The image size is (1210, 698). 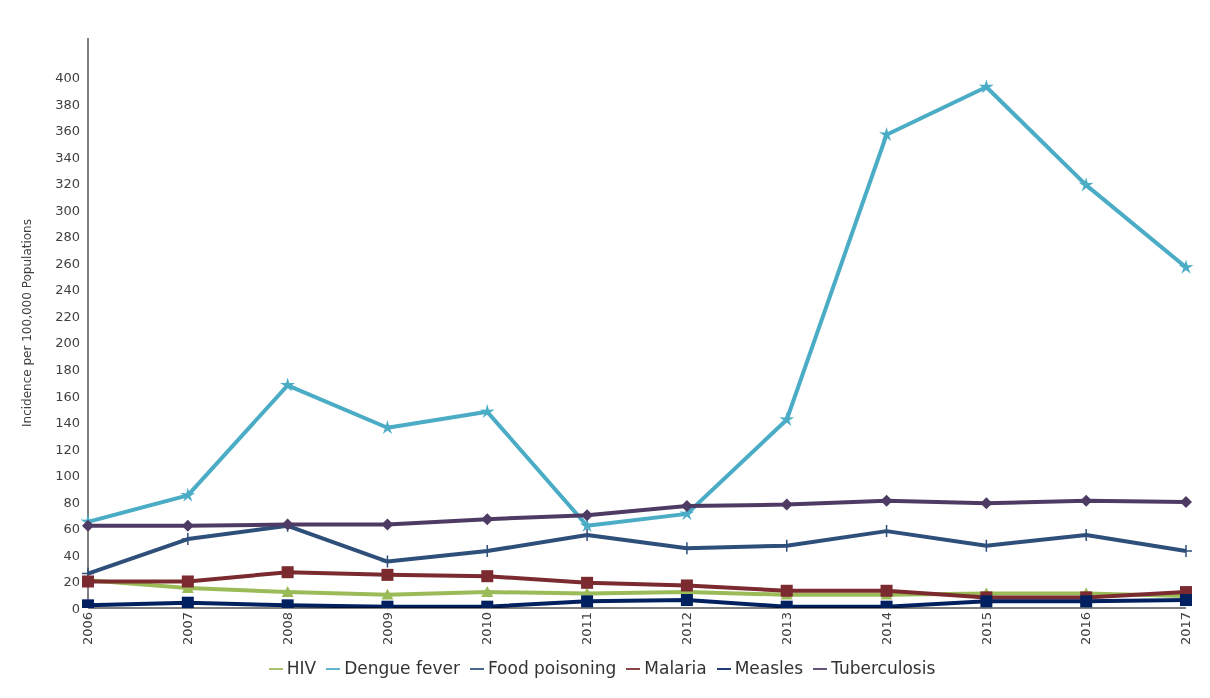 What do you see at coordinates (75, 608) in the screenshot?
I see `y-tick-label: 0` at bounding box center [75, 608].